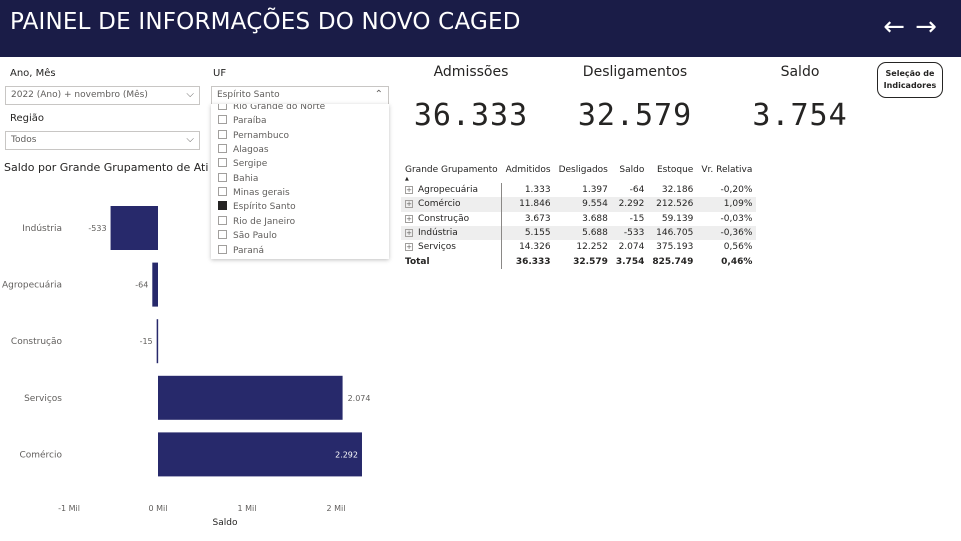 This screenshot has width=961, height=541. What do you see at coordinates (630, 233) in the screenshot?
I see `table-cell: -533` at bounding box center [630, 233].